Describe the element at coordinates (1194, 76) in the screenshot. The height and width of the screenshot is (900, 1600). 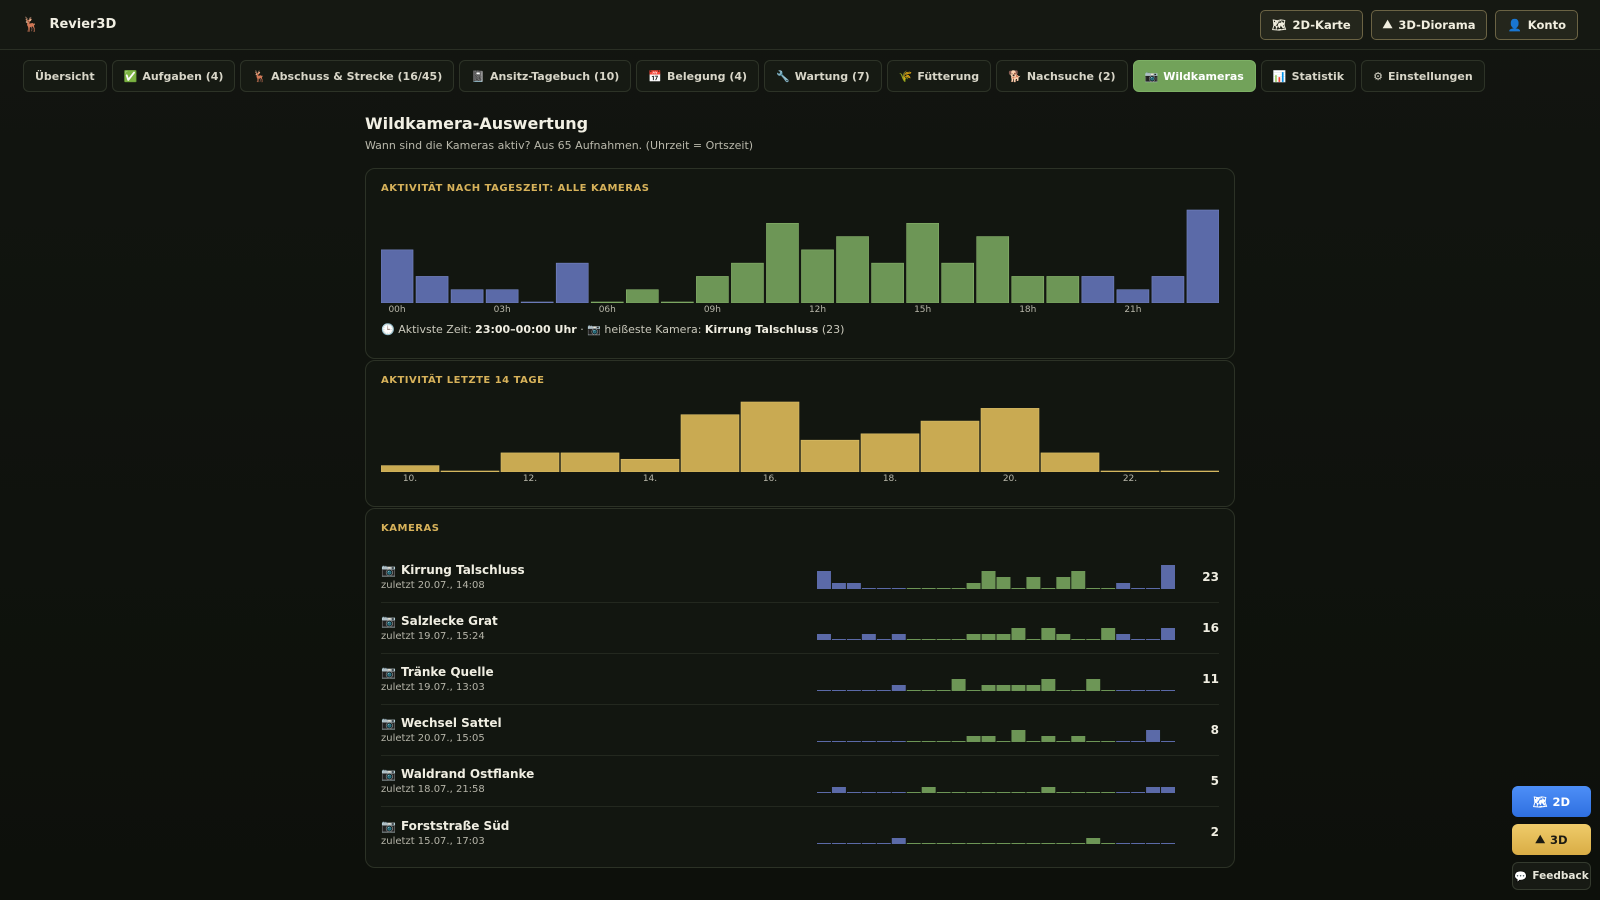
I see `tab-wildkameras: 📷 Wildkameras` at that location.